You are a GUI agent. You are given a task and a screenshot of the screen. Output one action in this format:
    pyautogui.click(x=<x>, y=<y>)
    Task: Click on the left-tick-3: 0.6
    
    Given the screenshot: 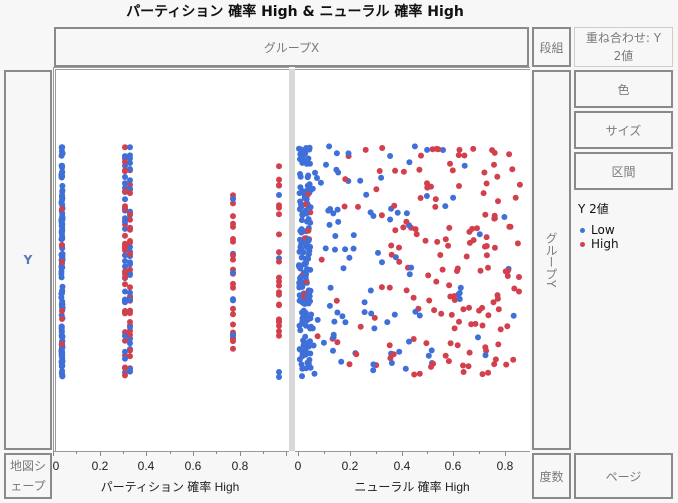 What is the action you would take?
    pyautogui.click(x=193, y=466)
    